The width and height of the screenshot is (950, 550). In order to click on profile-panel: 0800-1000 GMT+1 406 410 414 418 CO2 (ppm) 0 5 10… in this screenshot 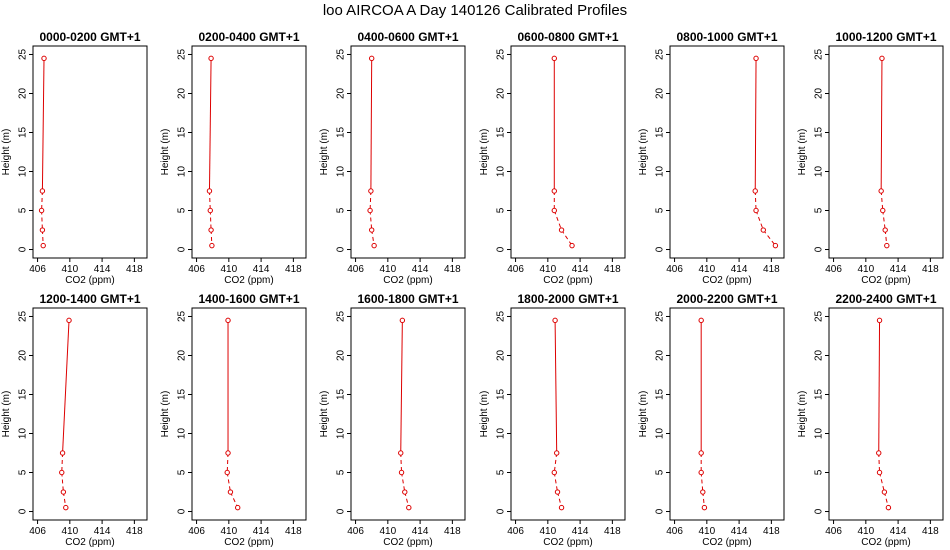, I will do `click(711, 158)`.